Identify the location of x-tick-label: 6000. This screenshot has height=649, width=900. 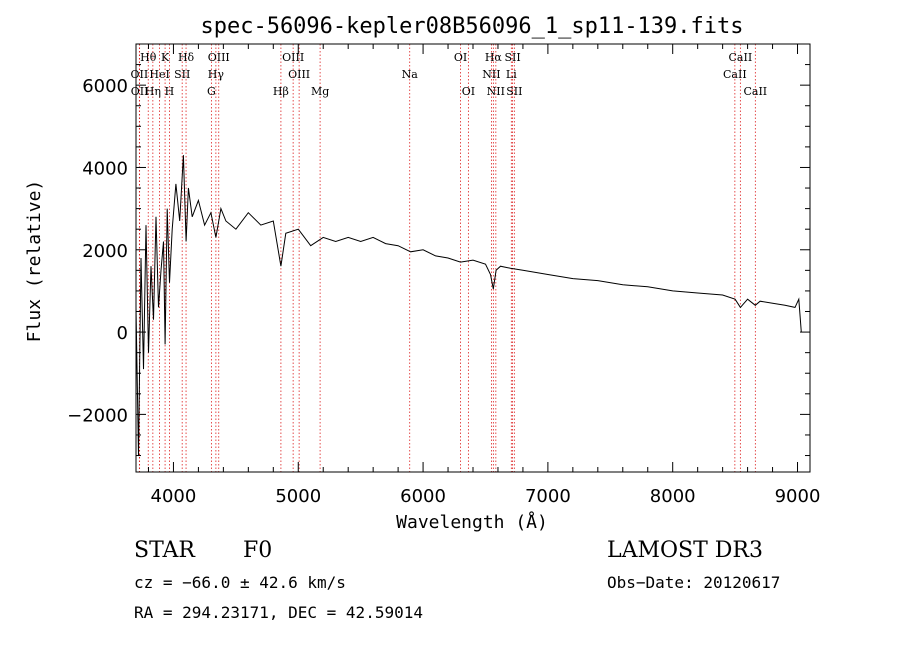
(423, 496).